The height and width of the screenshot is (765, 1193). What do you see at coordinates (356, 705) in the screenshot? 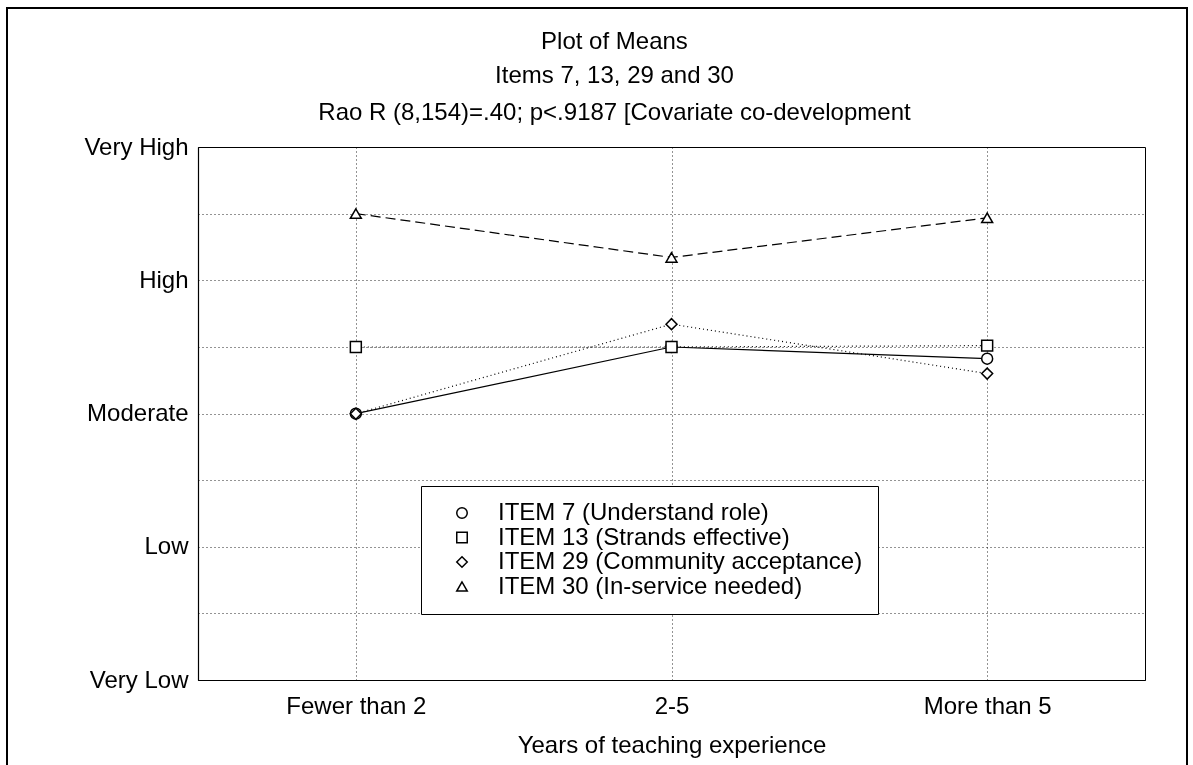
I see `x-tick-label: Fewer than 2` at bounding box center [356, 705].